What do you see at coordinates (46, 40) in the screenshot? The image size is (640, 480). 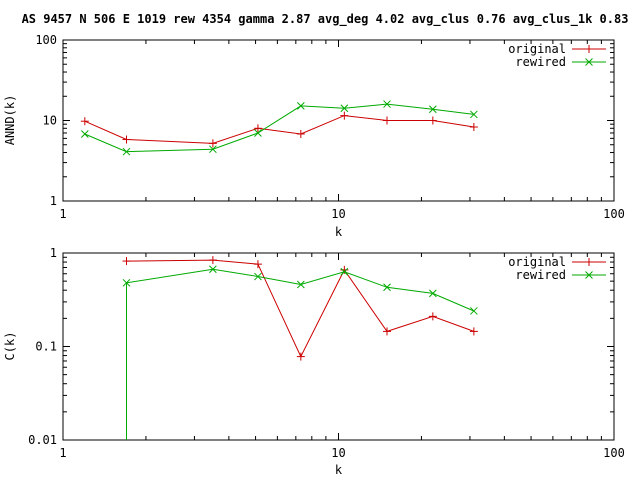 I see `plot-1-y-tick-label: 100` at bounding box center [46, 40].